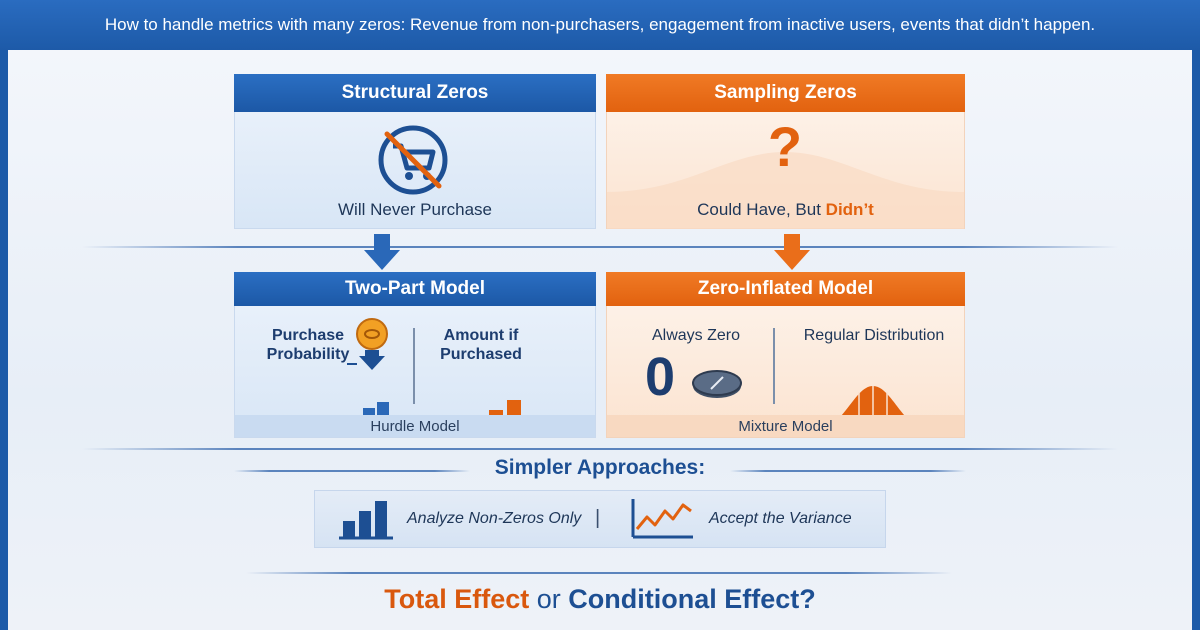 This screenshot has height=630, width=1200. Describe the element at coordinates (662, 519) in the screenshot. I see `line-chart-icon` at that location.